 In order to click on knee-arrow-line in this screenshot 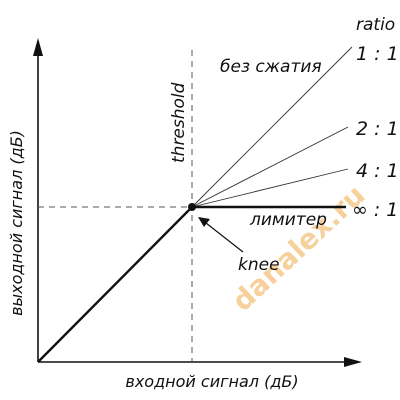, I will do `click(224, 237)`.